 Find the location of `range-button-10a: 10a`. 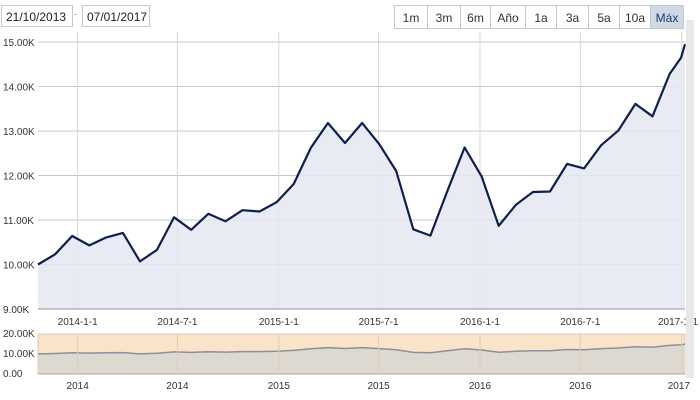

range-button-10a: 10a is located at coordinates (635, 17).